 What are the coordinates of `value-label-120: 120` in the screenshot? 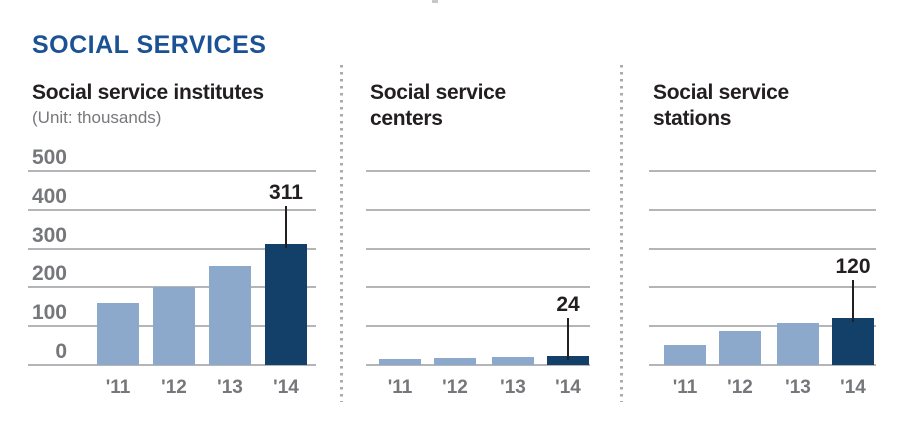 It's located at (853, 266).